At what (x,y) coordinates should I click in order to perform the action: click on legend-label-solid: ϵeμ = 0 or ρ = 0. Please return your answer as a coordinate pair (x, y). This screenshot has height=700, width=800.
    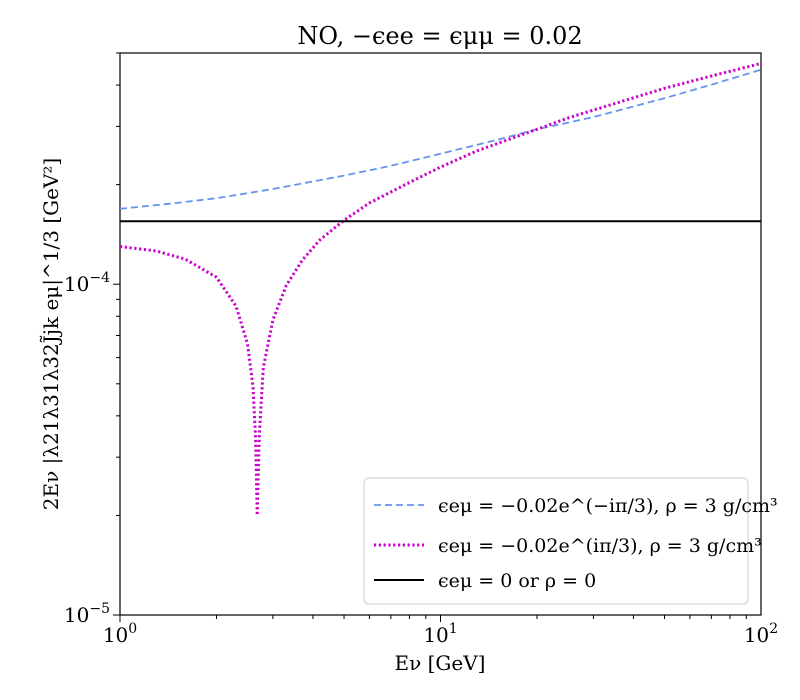
    Looking at the image, I should click on (517, 581).